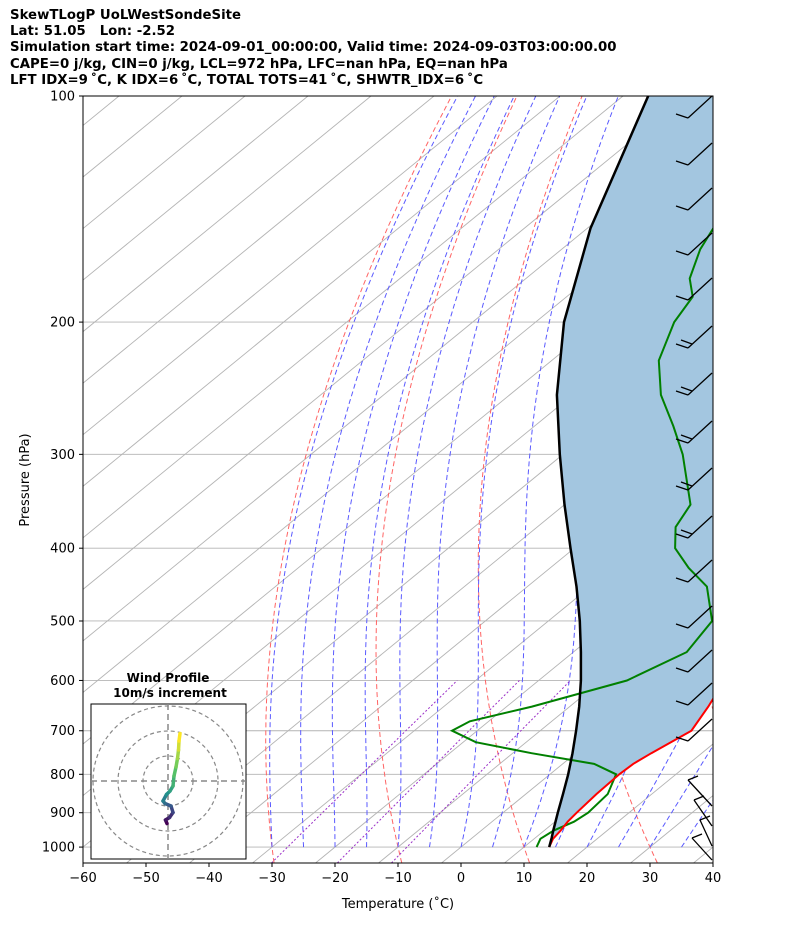  I want to click on y-tick-label: 300, so click(62, 455).